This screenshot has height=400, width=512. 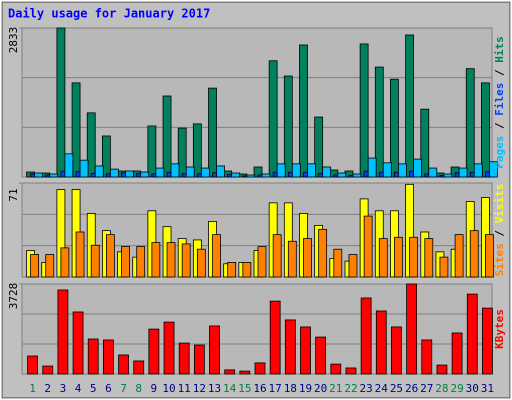 I want to click on x-tick-label: 7, so click(x=123, y=388).